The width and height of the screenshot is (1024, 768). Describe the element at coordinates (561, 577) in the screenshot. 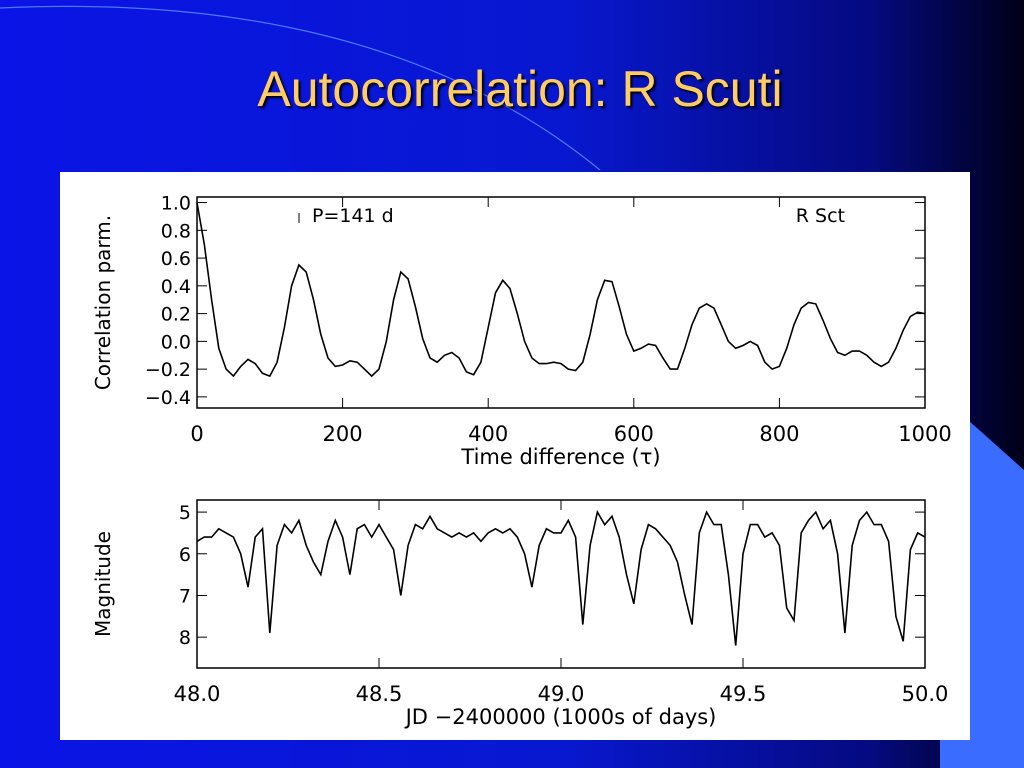

I see `data-line` at that location.